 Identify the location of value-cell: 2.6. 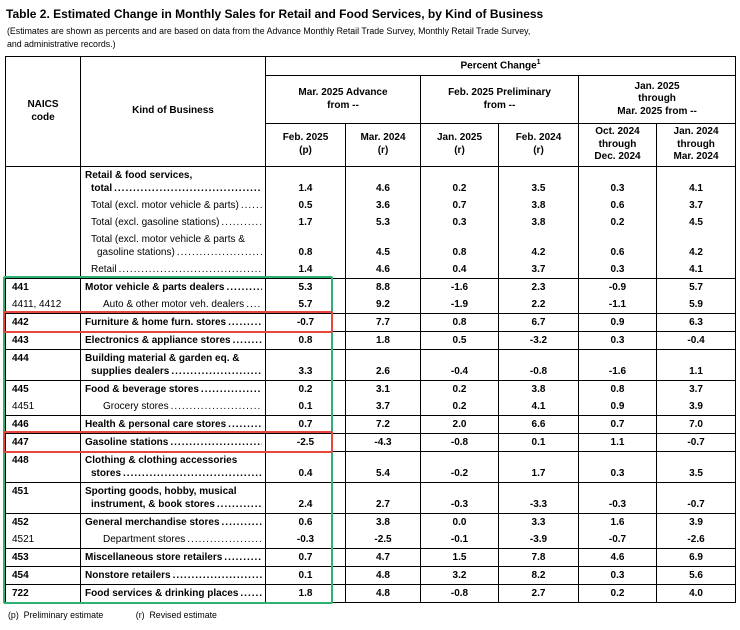
(383, 364).